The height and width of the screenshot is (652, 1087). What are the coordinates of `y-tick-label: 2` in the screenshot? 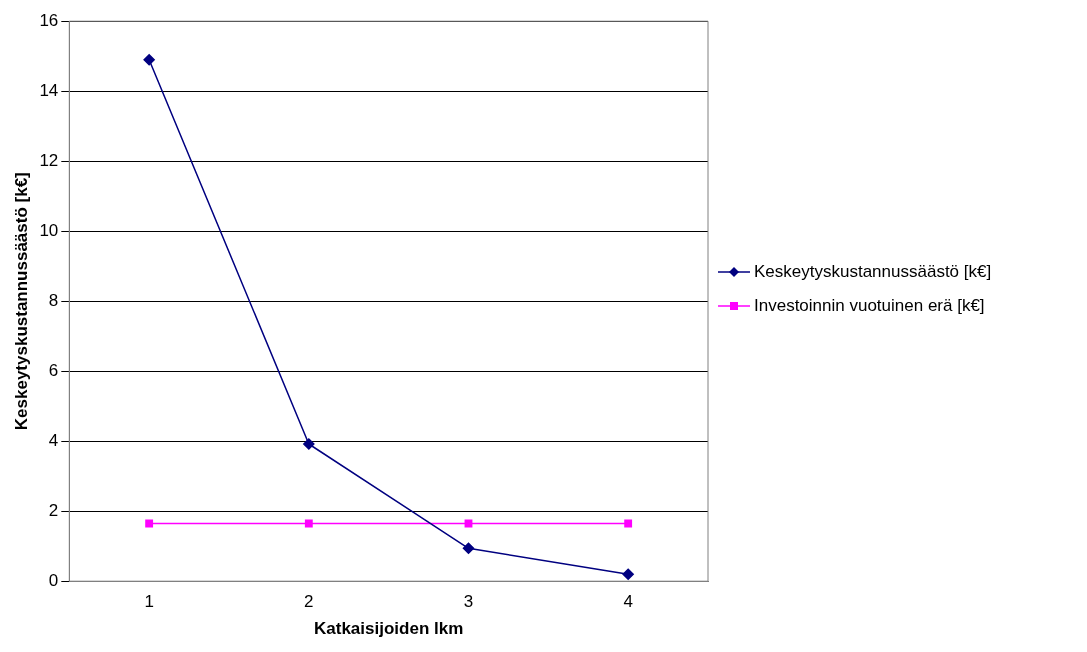 It's located at (53, 510).